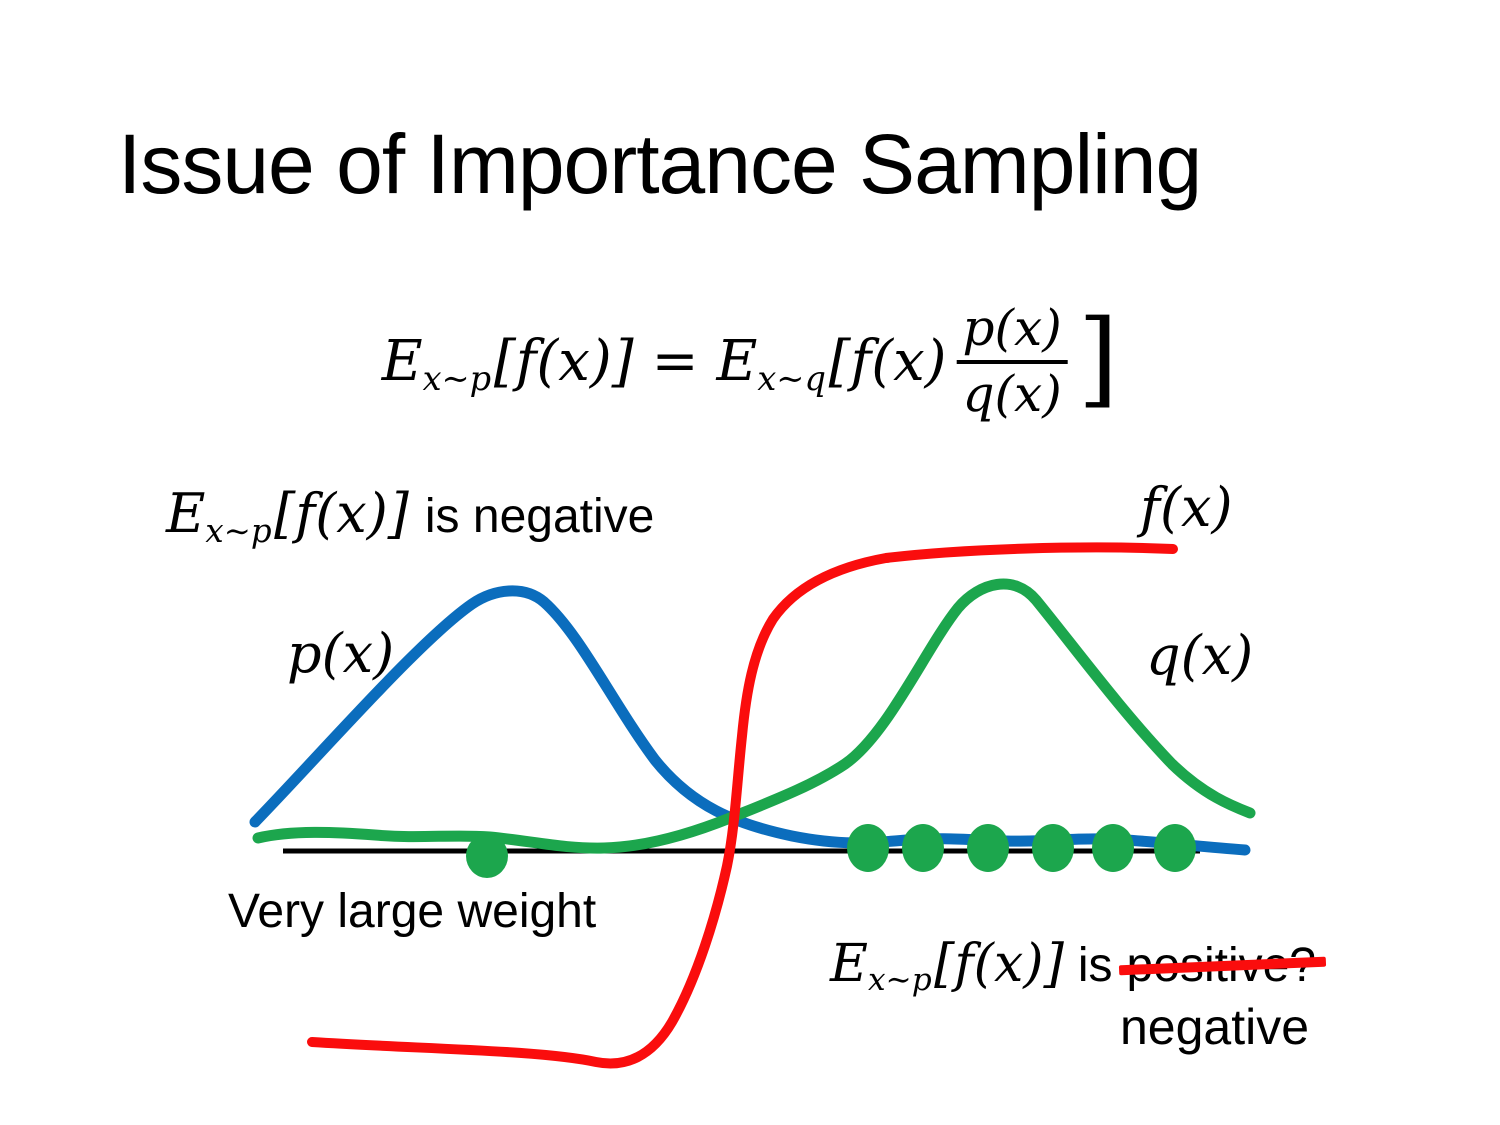 The height and width of the screenshot is (1125, 1500). What do you see at coordinates (507, 364) in the screenshot?
I see `formula-lhs: Ex∼p[f(x)]` at bounding box center [507, 364].